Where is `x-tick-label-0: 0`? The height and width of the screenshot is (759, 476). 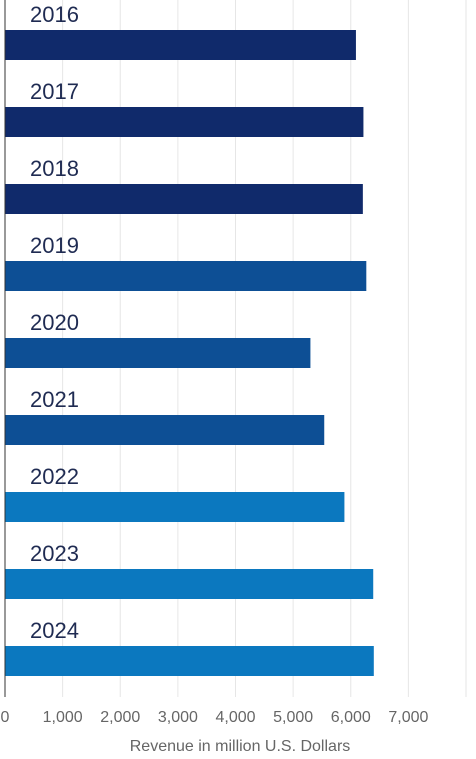
x-tick-label-0: 0 is located at coordinates (5, 717).